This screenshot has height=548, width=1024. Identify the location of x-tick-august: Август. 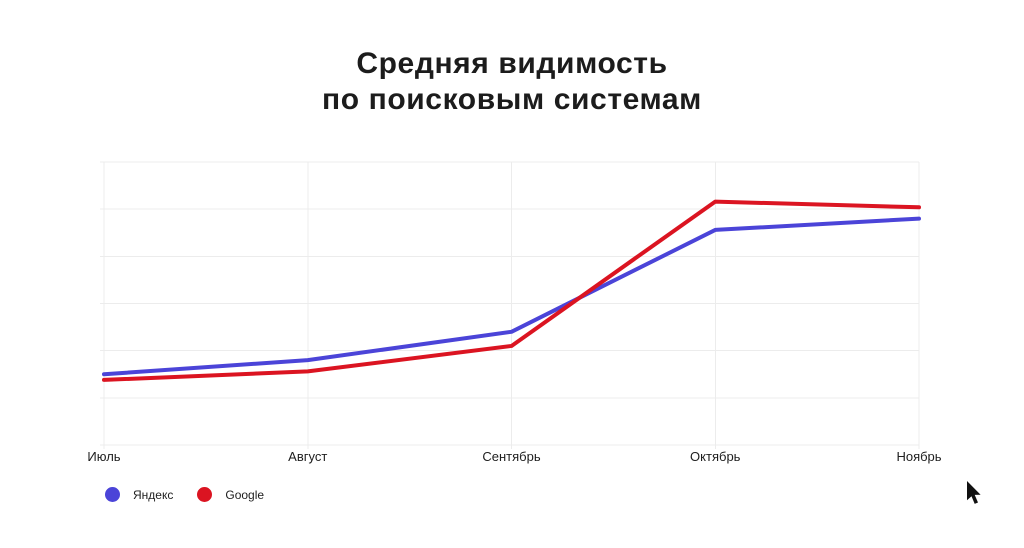
(308, 456).